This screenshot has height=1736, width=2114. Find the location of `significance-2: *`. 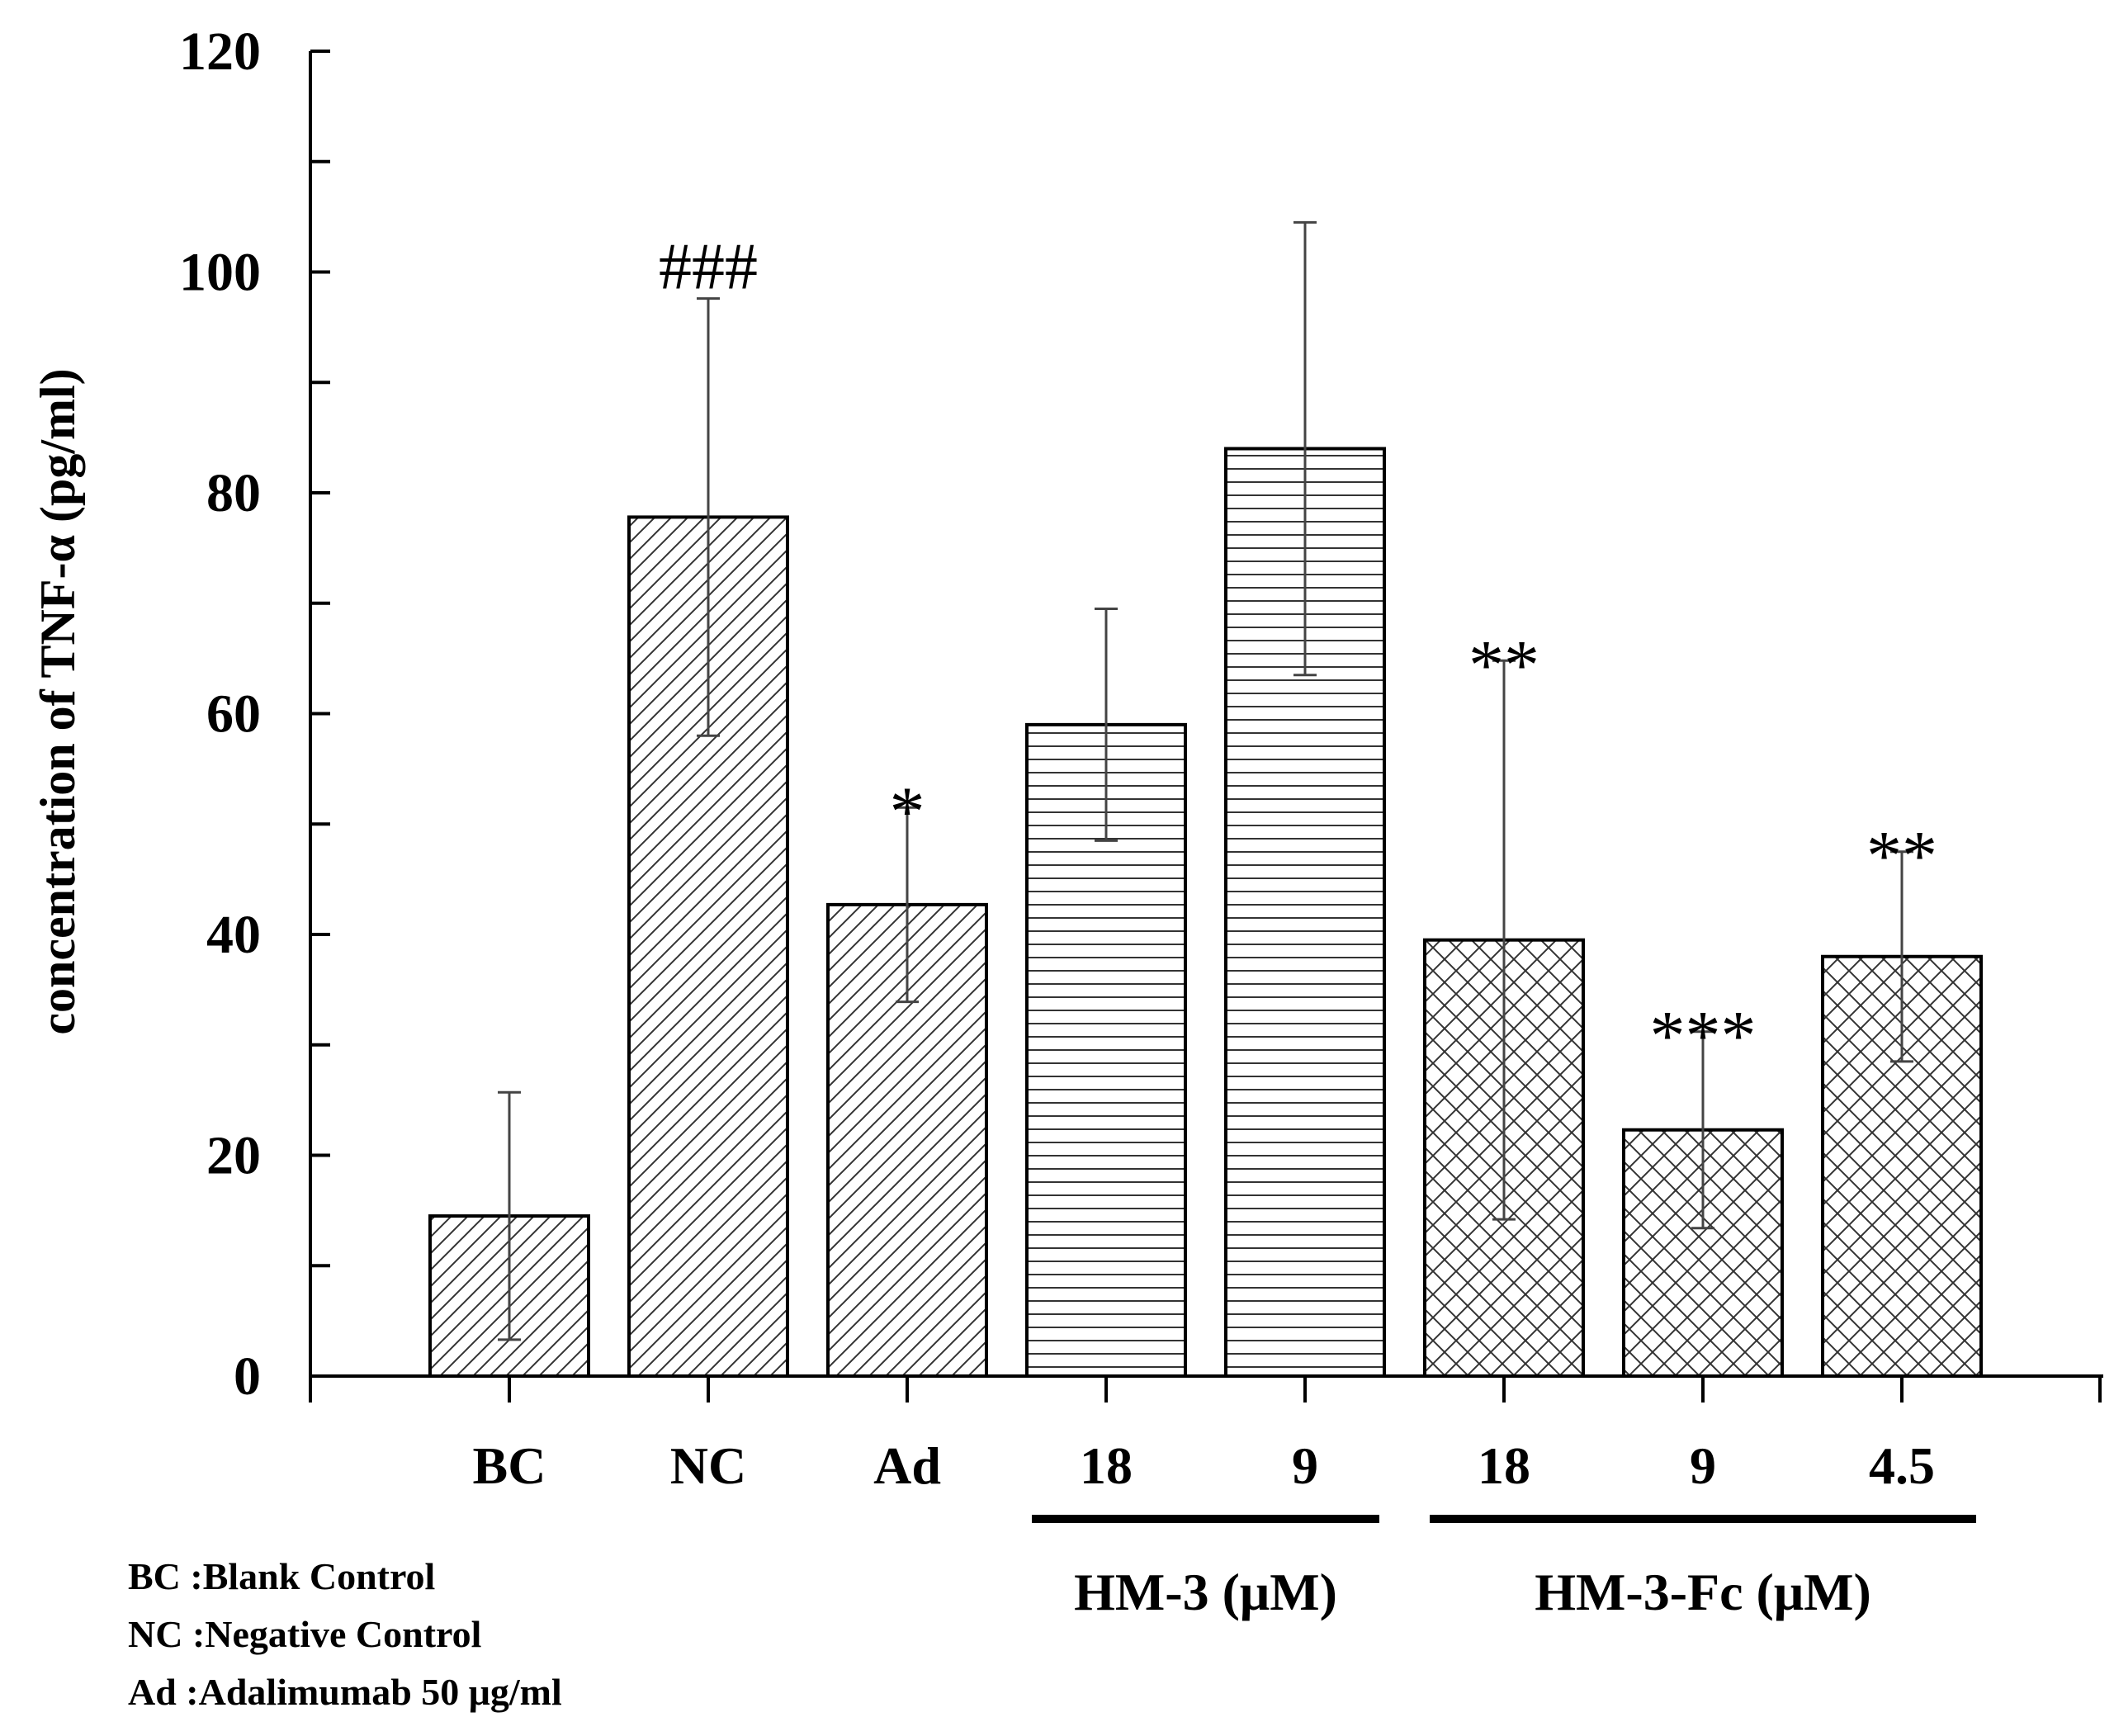

significance-2: * is located at coordinates (908, 811).